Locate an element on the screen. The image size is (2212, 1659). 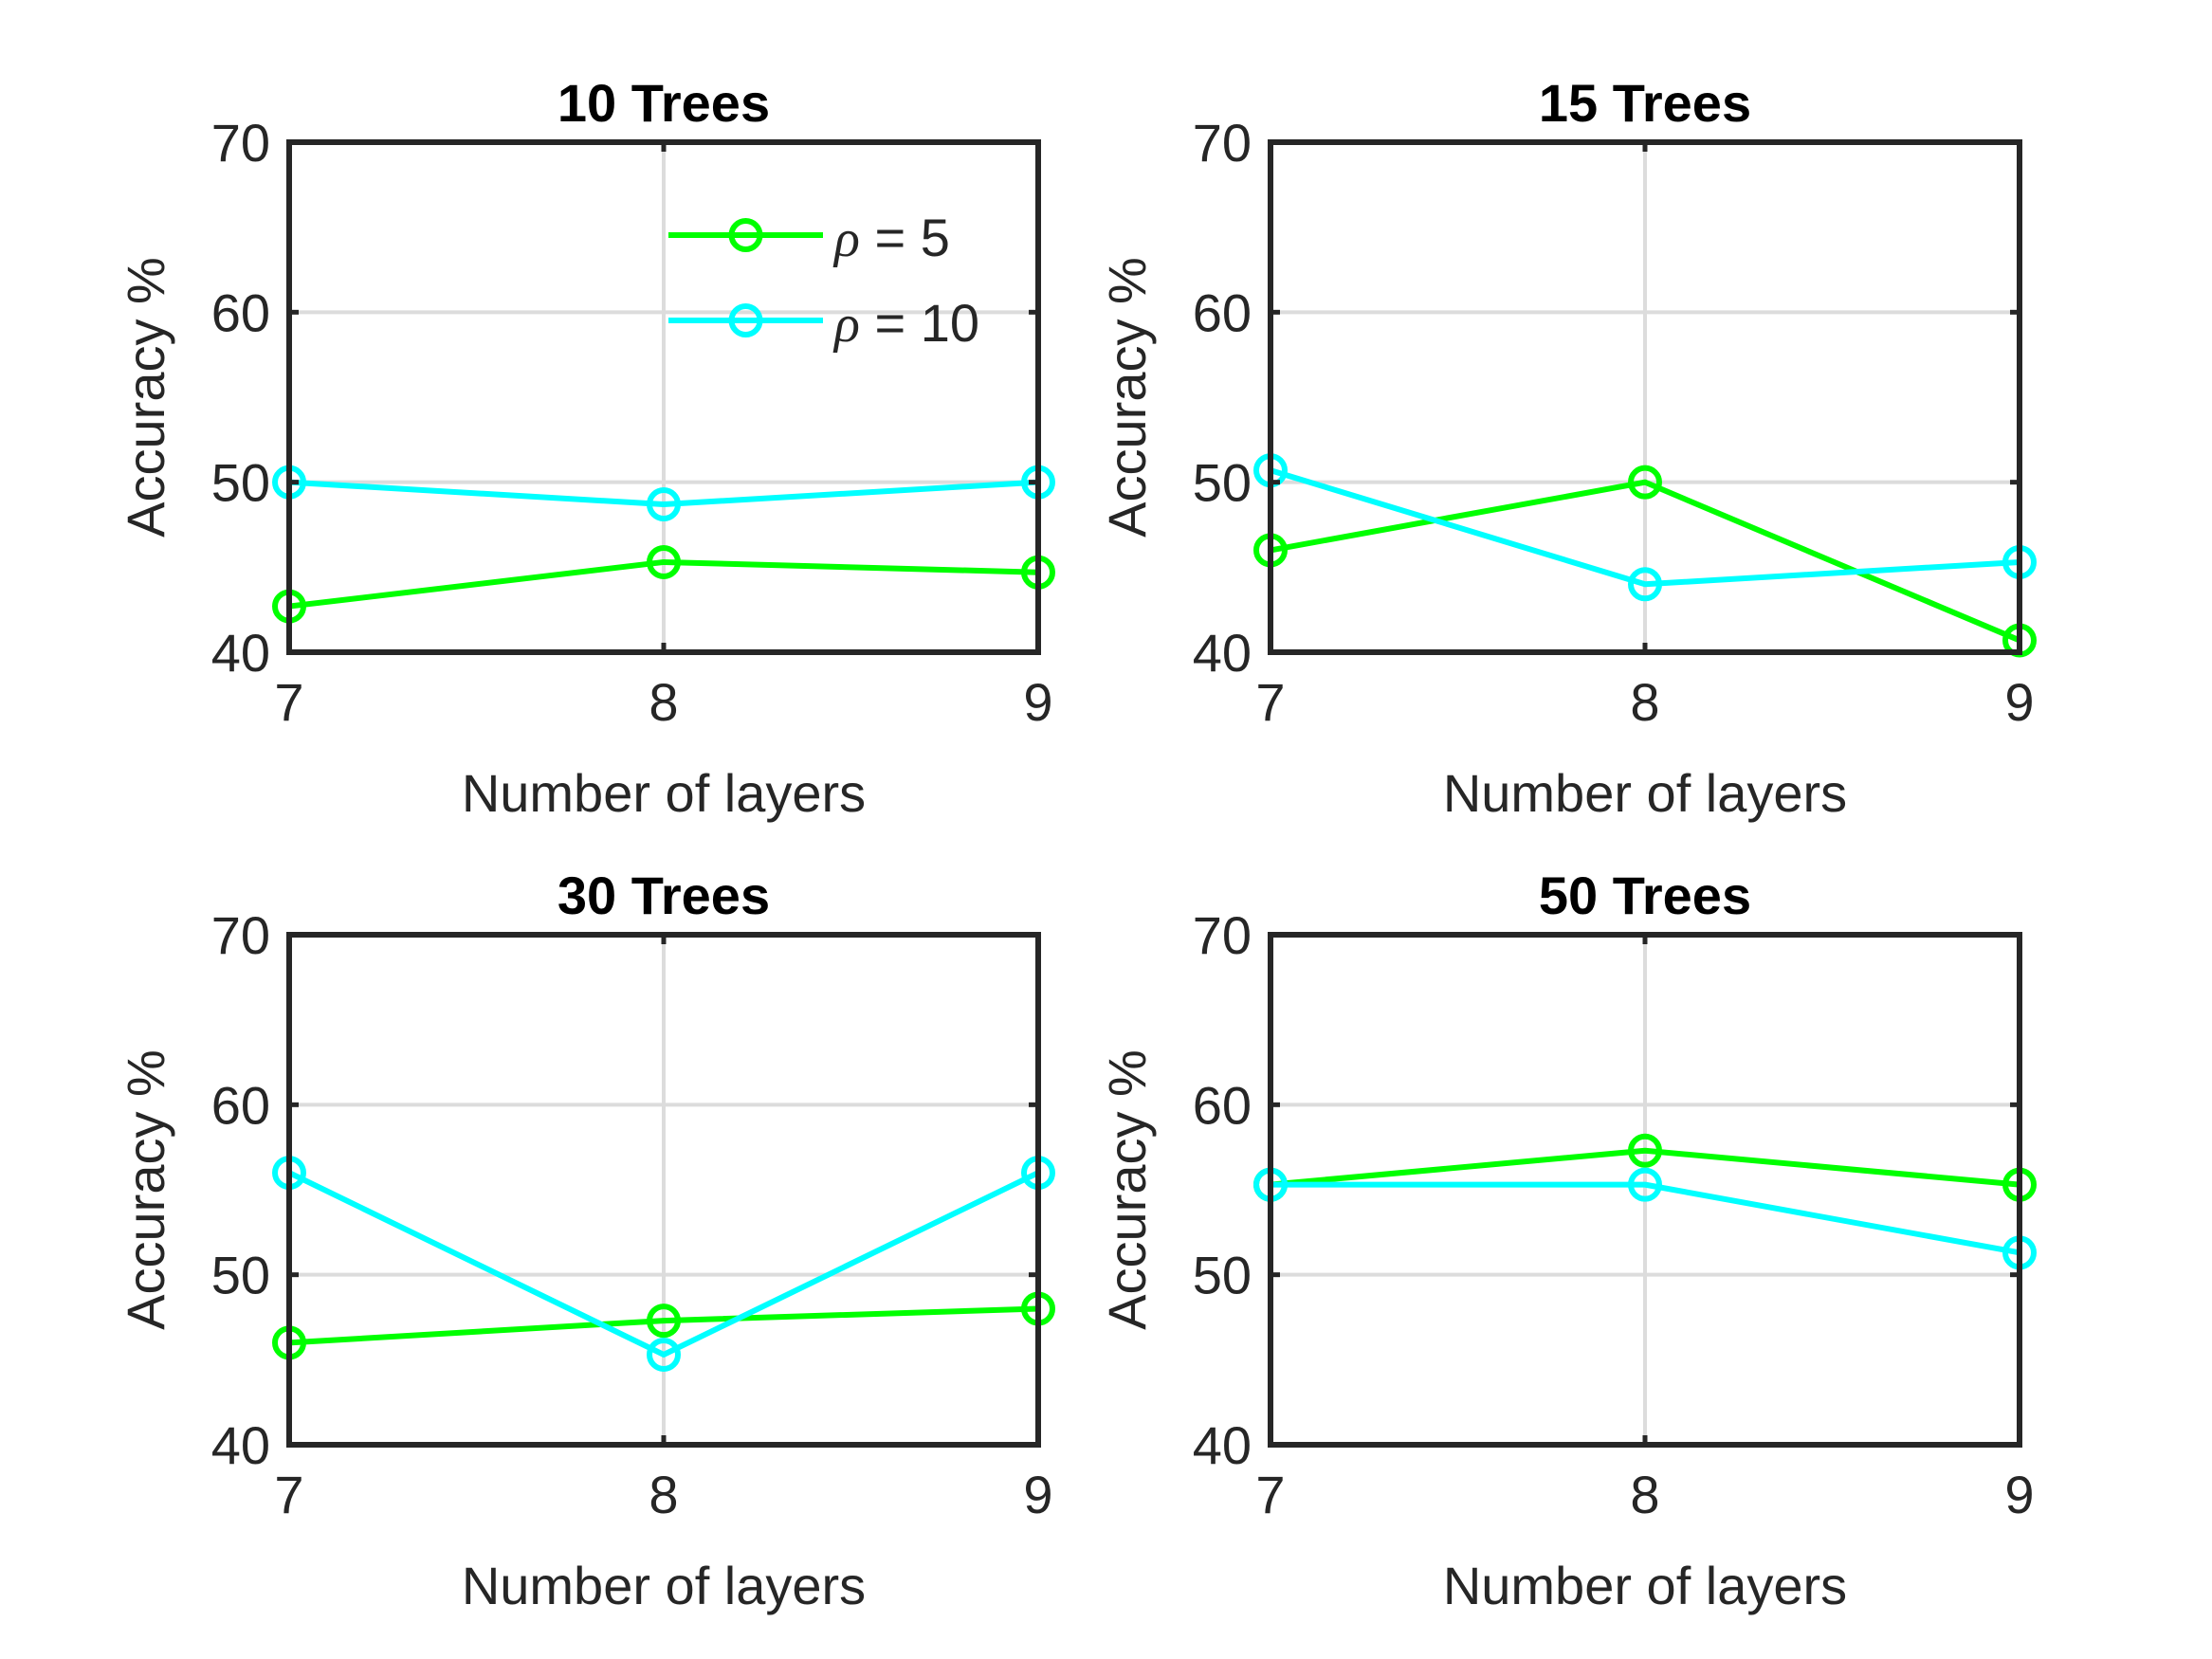
chart-title: 10 Trees is located at coordinates (664, 103).